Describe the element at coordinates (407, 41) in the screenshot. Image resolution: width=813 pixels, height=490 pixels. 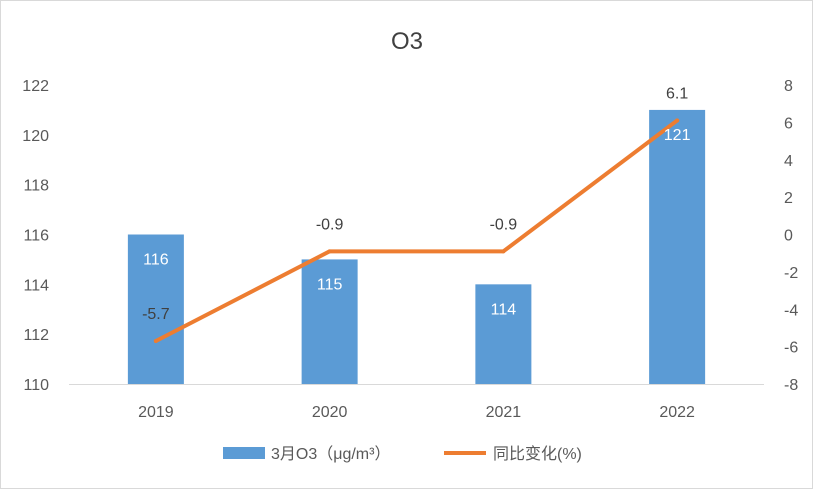
I see `chart-title: O3` at that location.